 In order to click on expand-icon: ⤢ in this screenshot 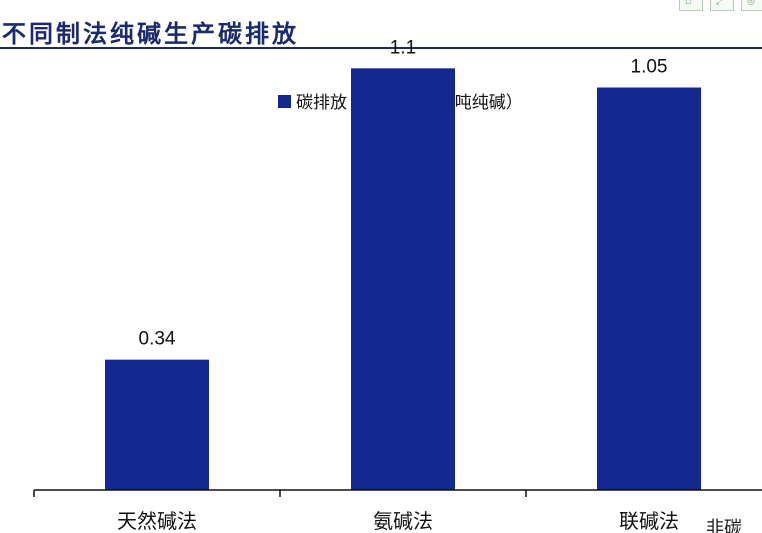, I will do `click(722, 5)`.